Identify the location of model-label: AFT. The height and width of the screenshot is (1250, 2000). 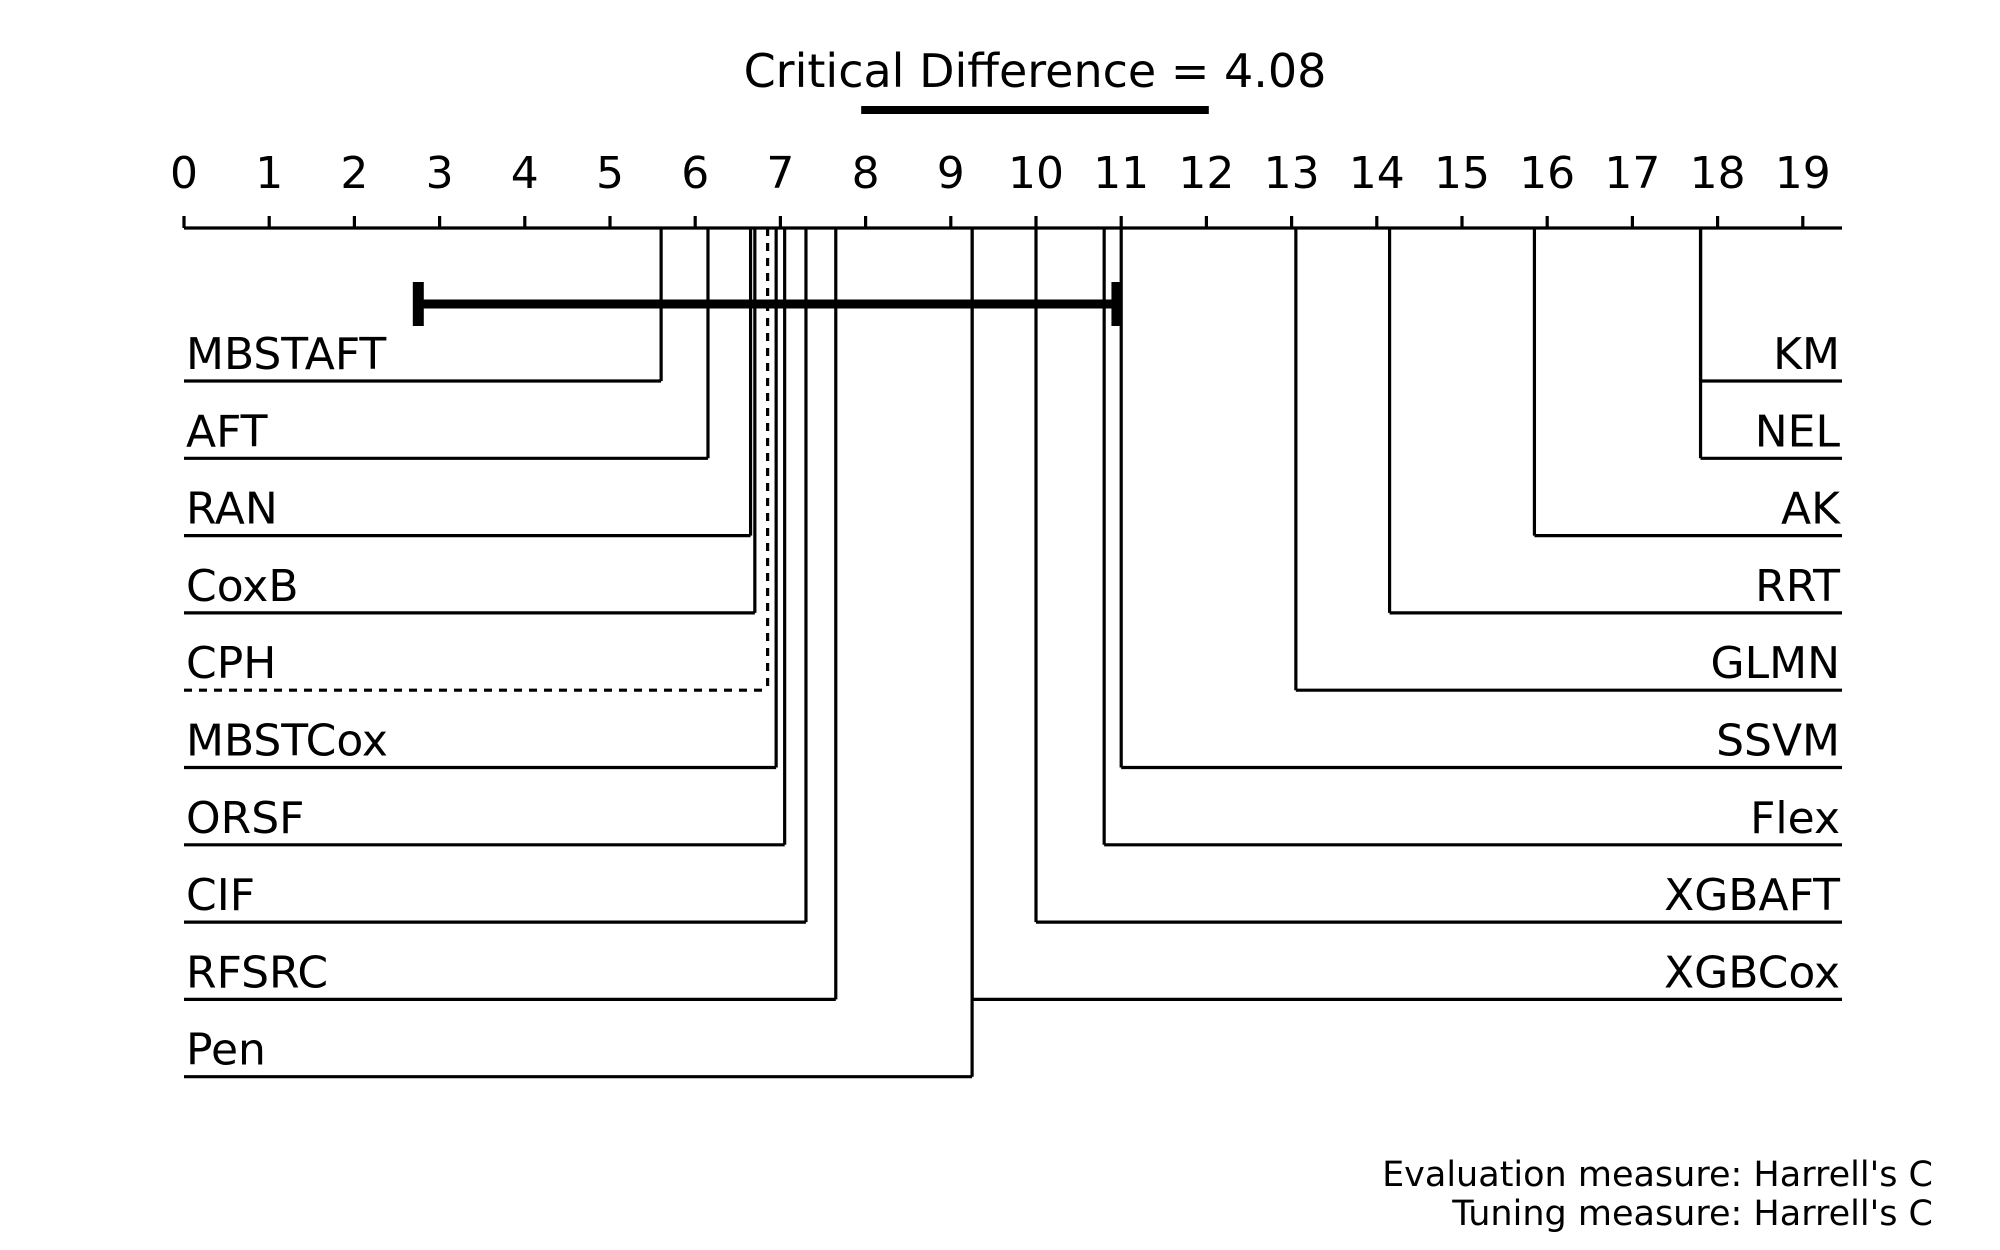
(227, 431).